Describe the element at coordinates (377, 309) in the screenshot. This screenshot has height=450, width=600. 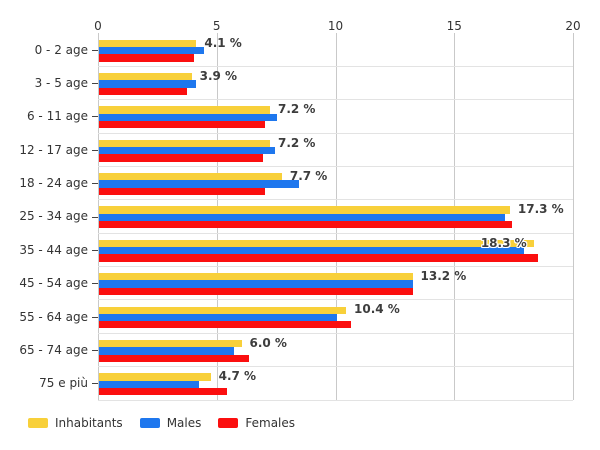
I see `bar-value-label: 10.4 %` at that location.